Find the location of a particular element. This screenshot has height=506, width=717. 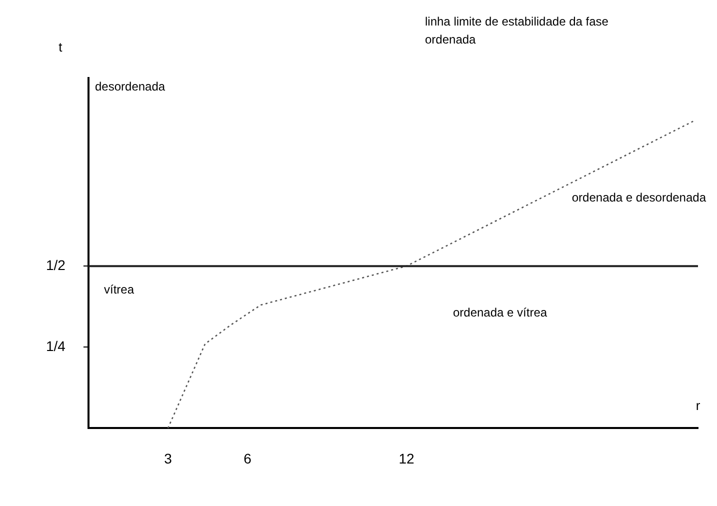

x-tick-label: 6 is located at coordinates (248, 458).